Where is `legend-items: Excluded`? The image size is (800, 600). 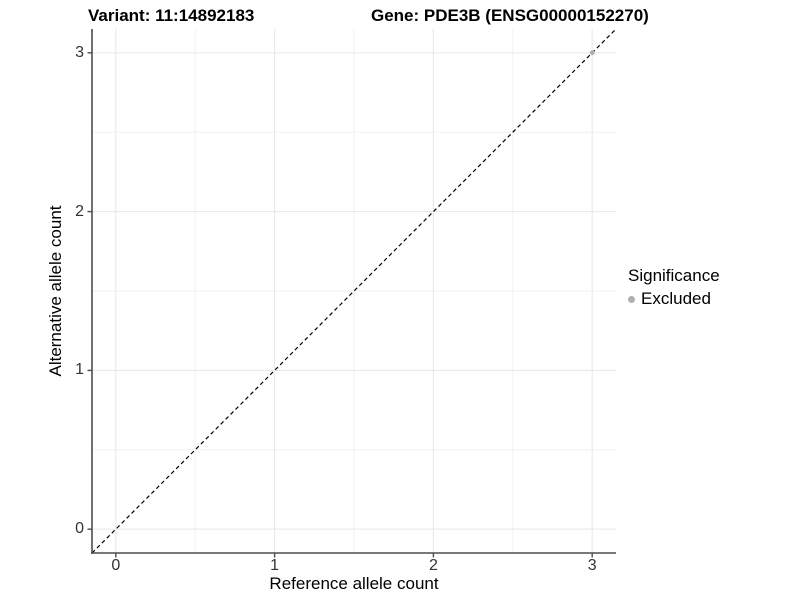 legend-items: Excluded is located at coordinates (674, 299).